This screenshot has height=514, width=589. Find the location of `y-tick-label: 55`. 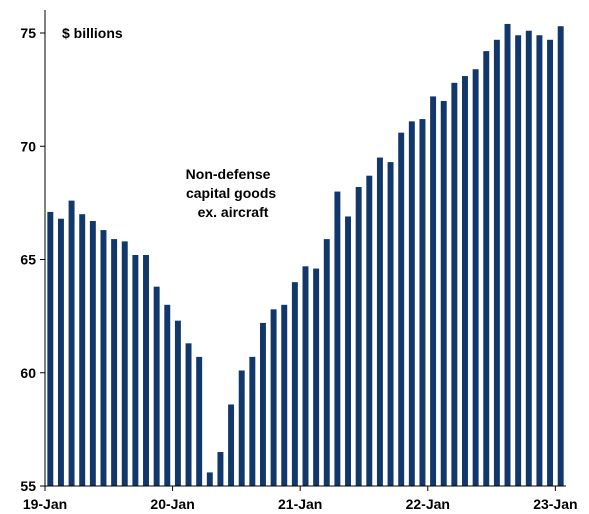

y-tick-label: 55 is located at coordinates (28, 486).